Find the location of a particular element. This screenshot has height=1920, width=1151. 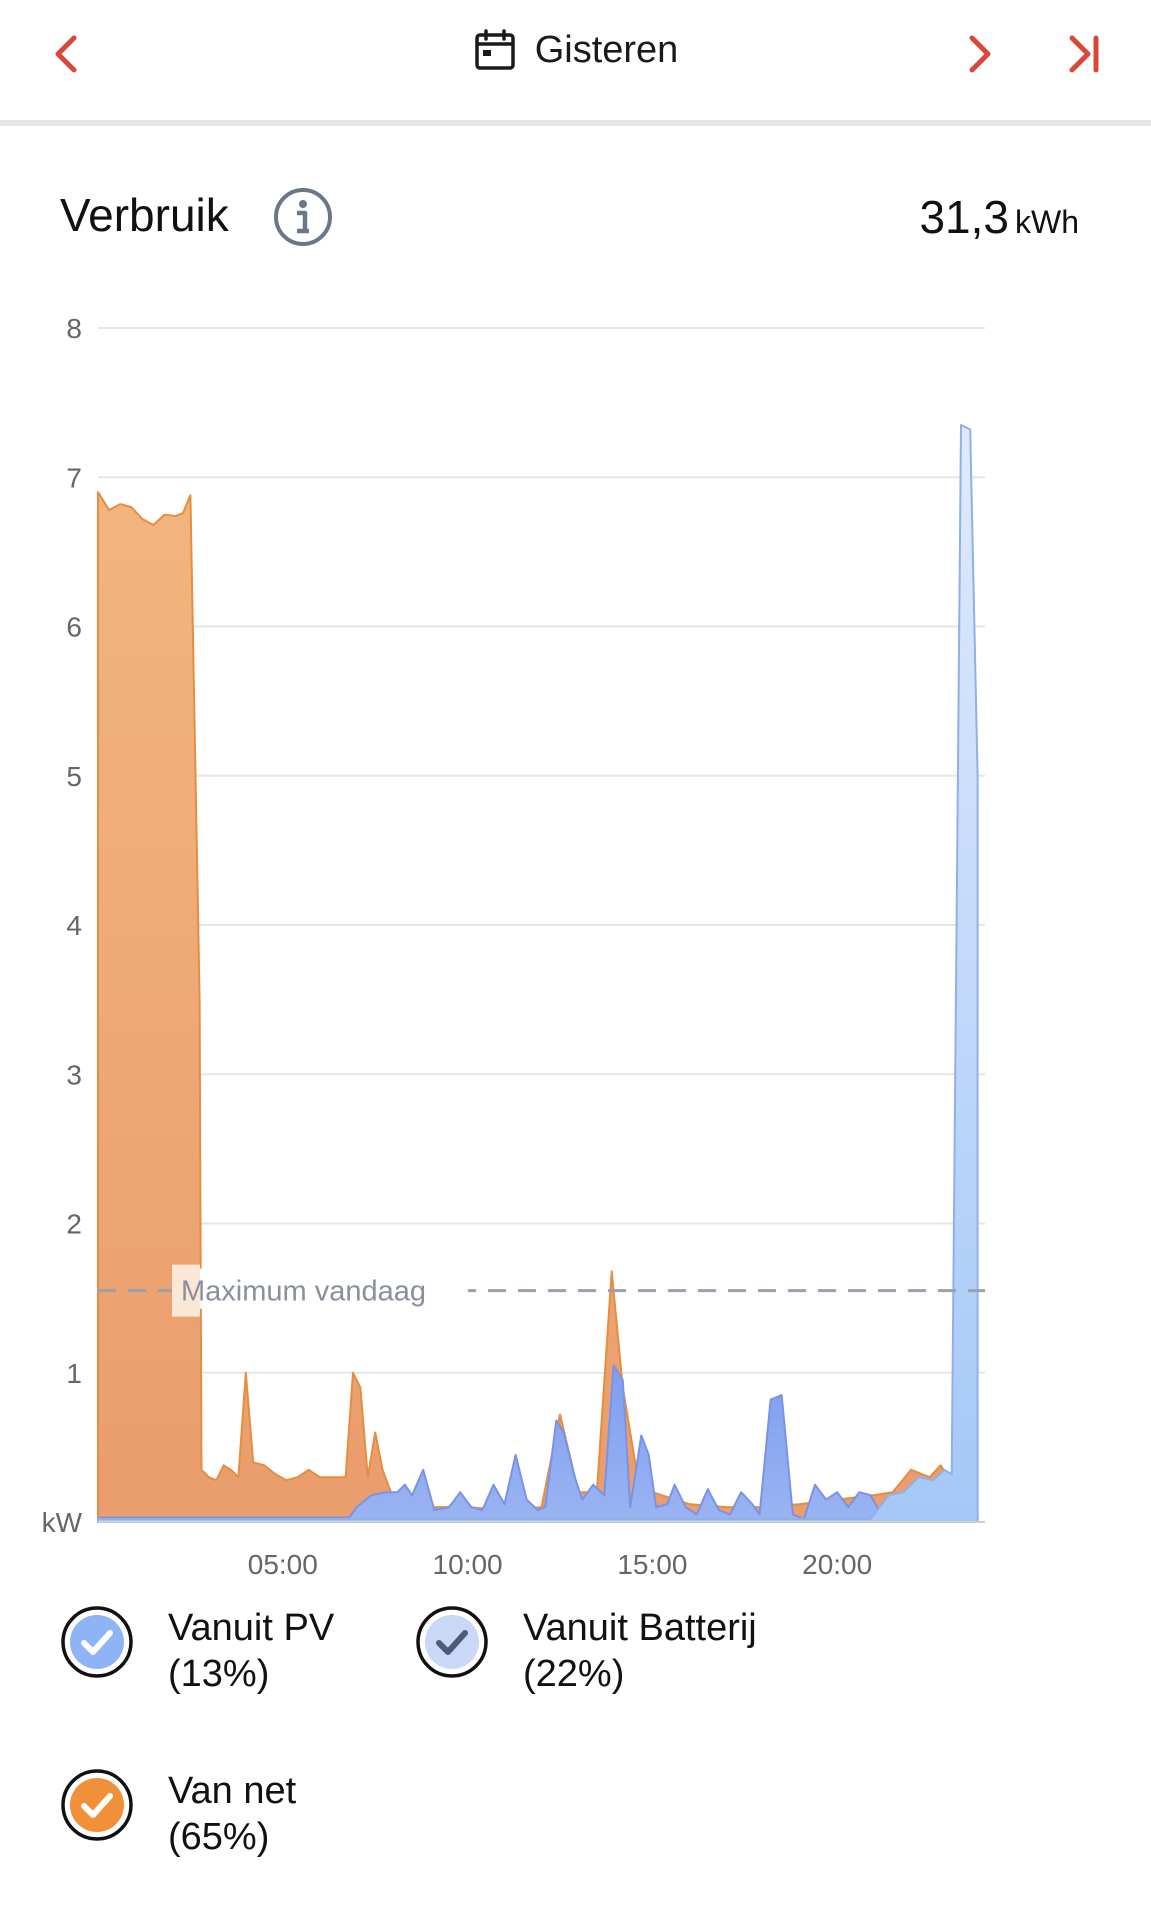

chevron-right-icon is located at coordinates (980, 54).